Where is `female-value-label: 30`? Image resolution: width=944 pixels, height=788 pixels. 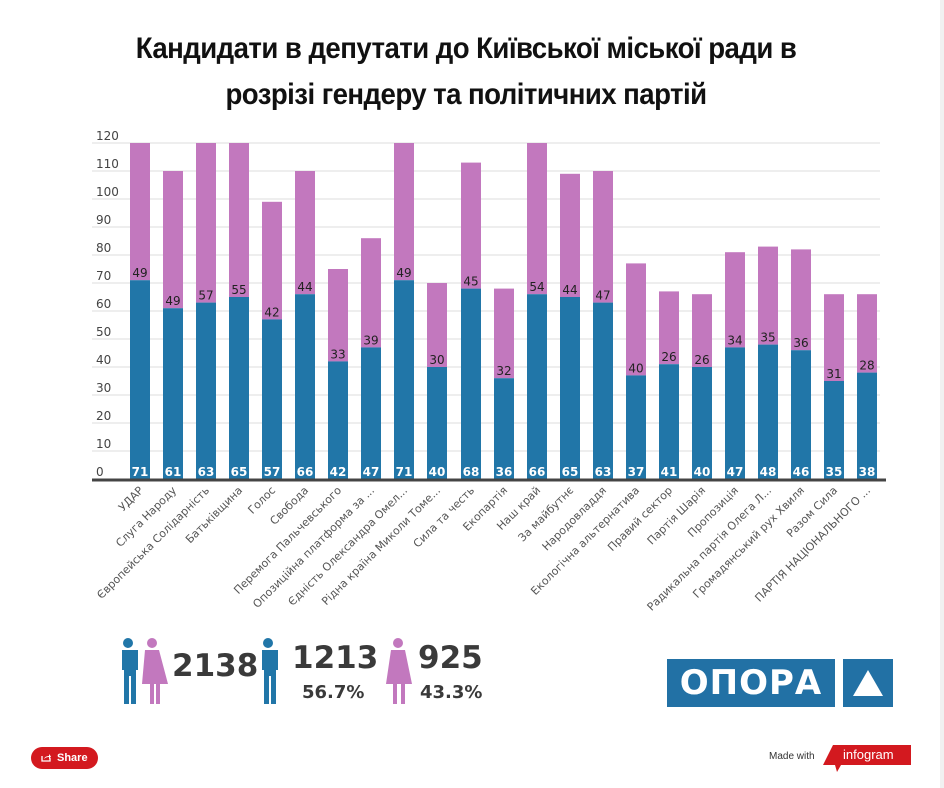
female-value-label: 30 is located at coordinates (436, 360).